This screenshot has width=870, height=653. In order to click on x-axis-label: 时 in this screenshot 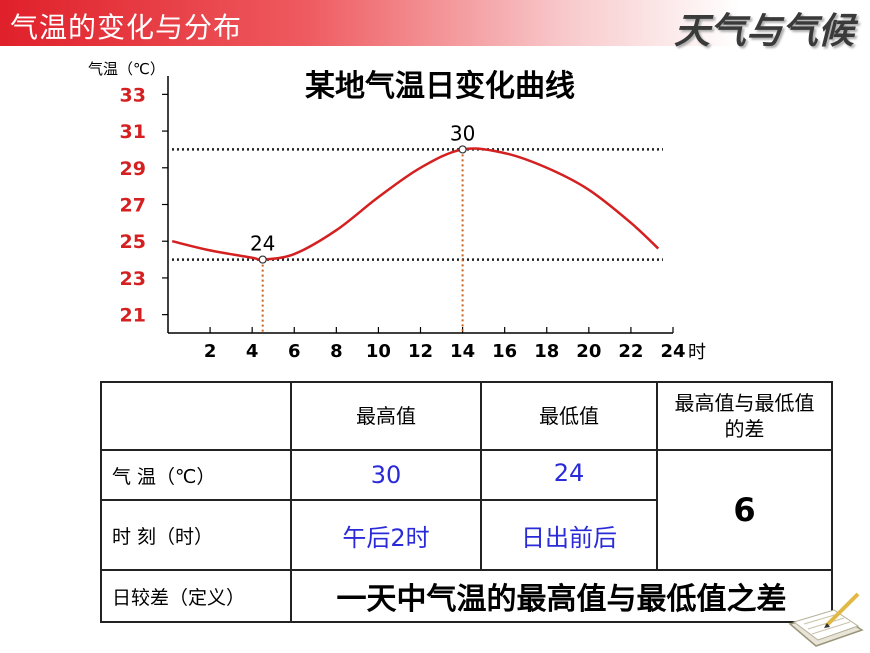, I will do `click(697, 352)`.